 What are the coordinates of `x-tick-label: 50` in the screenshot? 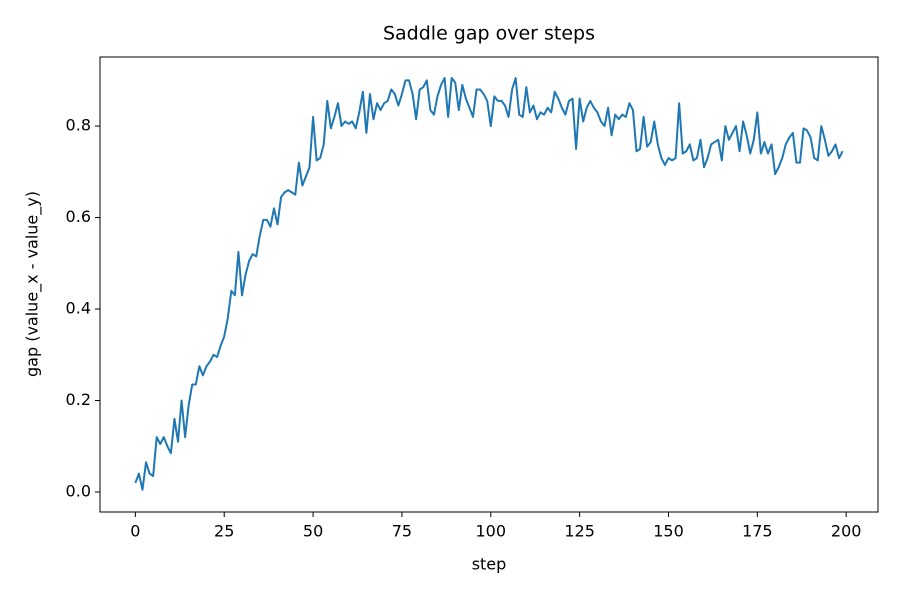 It's located at (313, 531).